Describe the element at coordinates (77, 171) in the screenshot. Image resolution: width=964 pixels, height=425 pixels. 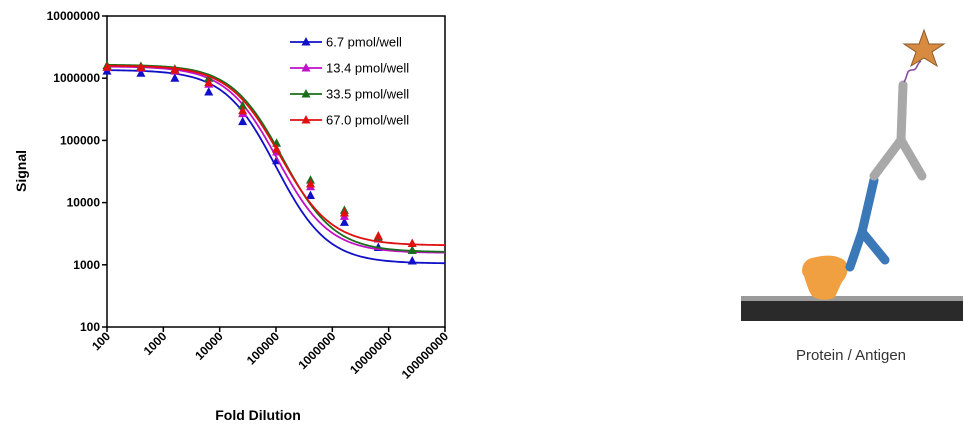
I see `y-axis-ticks: 100 1000 10000 100000 1000000 10000000` at that location.